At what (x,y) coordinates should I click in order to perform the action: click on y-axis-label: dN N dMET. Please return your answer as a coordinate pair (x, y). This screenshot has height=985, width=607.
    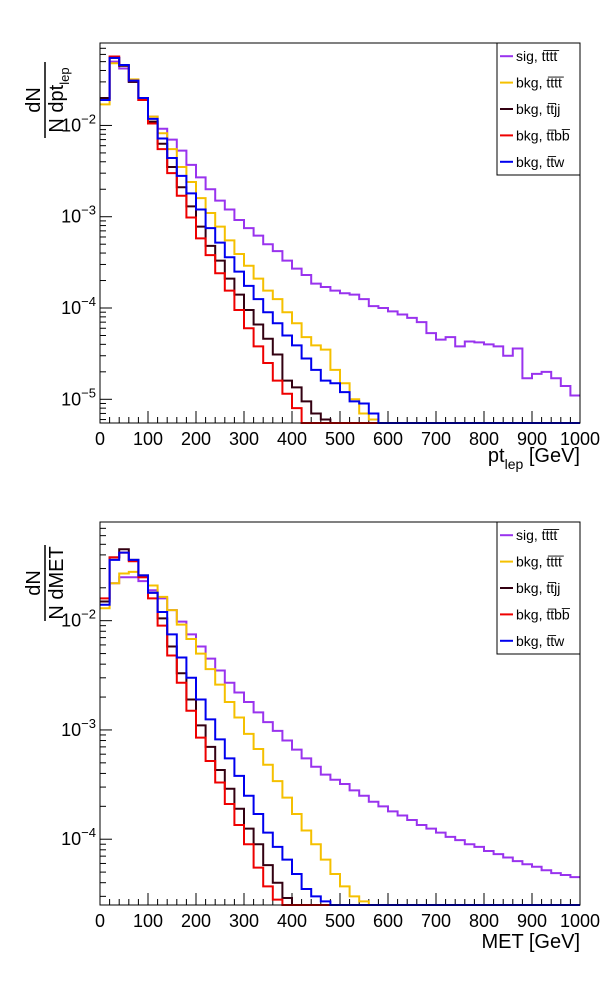
    Looking at the image, I should click on (45, 583).